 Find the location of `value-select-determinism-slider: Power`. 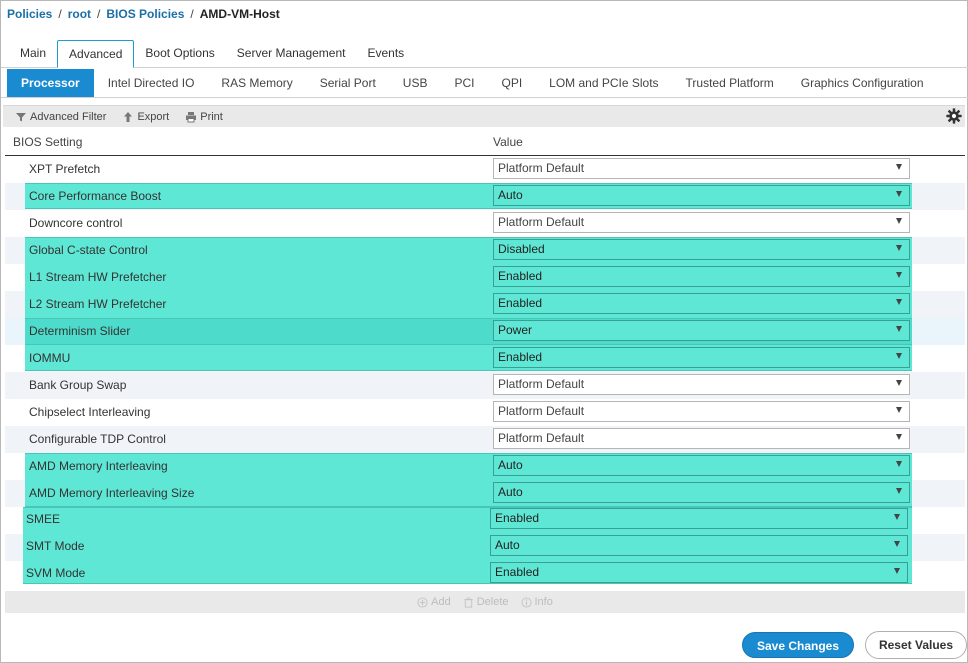

value-select-determinism-slider: Power is located at coordinates (701, 330).